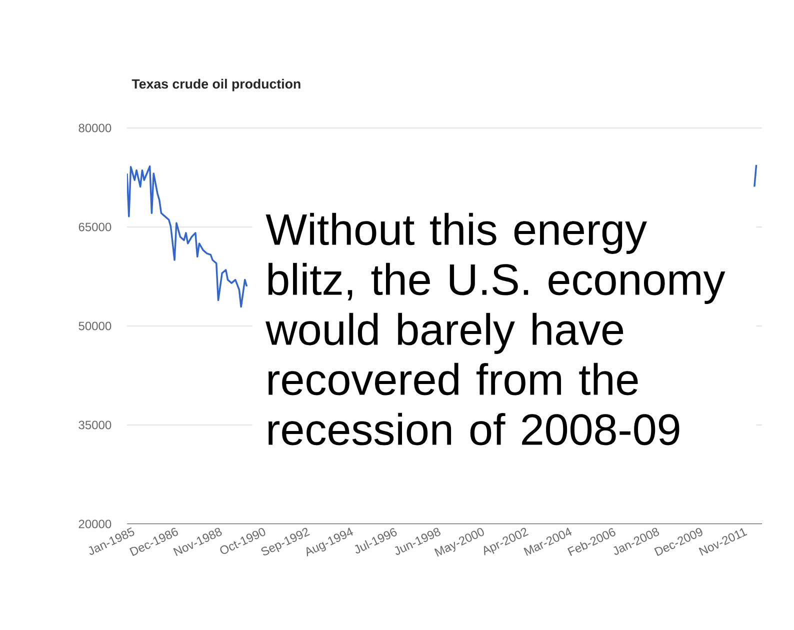 Image resolution: width=794 pixels, height=630 pixels. What do you see at coordinates (95, 524) in the screenshot?
I see `y-tick-label: 20000` at bounding box center [95, 524].